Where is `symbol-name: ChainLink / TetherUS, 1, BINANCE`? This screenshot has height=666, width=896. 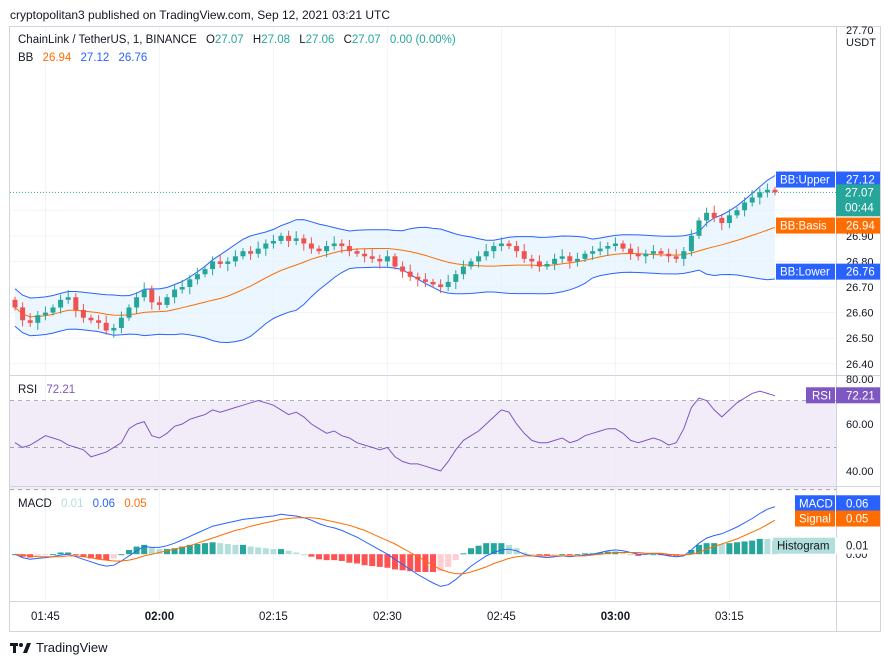 symbol-name: ChainLink / TetherUS, 1, BINANCE is located at coordinates (107, 40).